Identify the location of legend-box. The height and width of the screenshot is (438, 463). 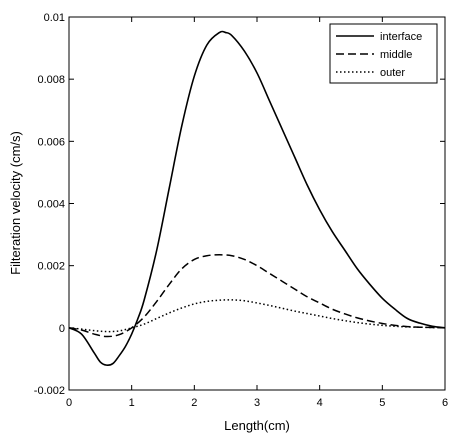
(383, 53).